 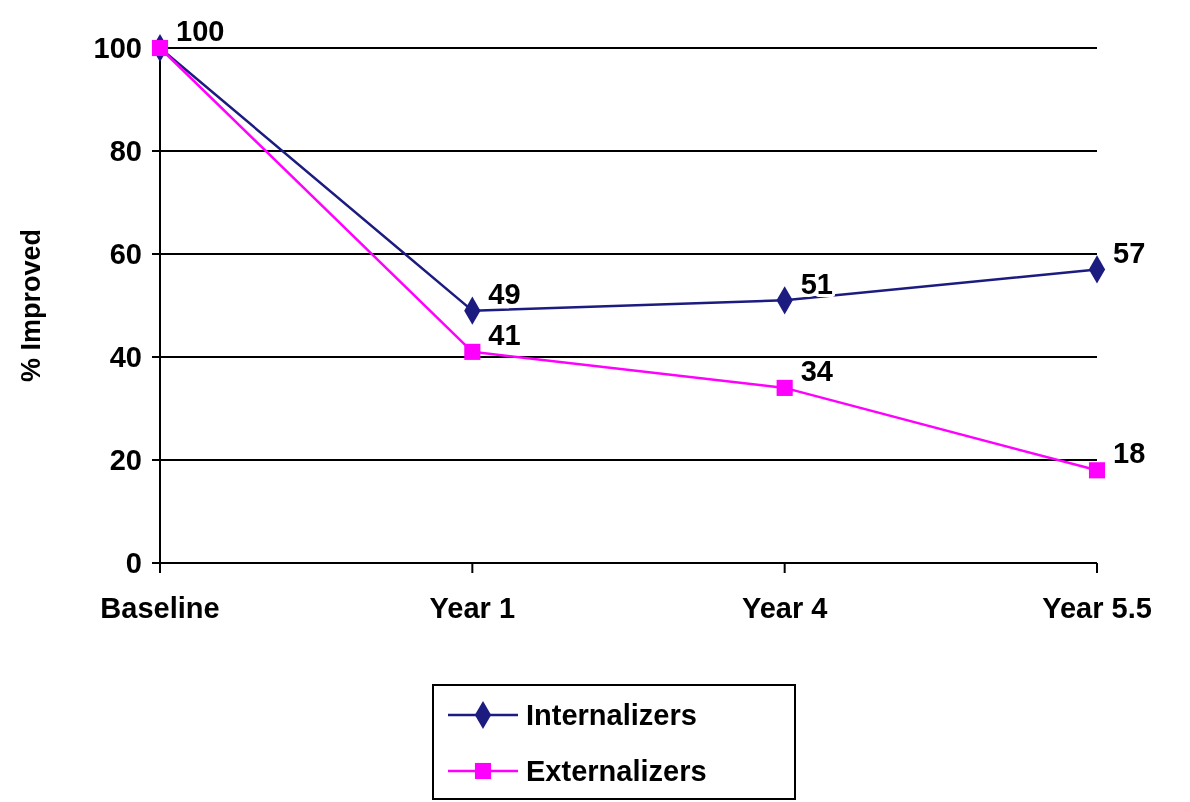 What do you see at coordinates (611, 715) in the screenshot?
I see `legend-label: Internalizers` at bounding box center [611, 715].